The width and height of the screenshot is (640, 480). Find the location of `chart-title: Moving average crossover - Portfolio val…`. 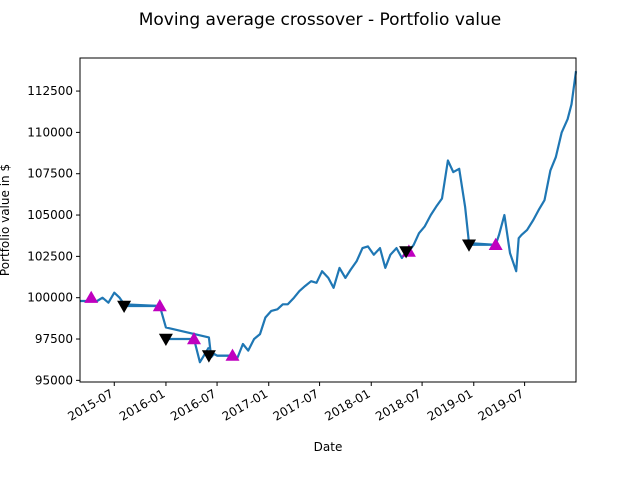

chart-title: Moving average crossover - Portfolio val… is located at coordinates (320, 20).